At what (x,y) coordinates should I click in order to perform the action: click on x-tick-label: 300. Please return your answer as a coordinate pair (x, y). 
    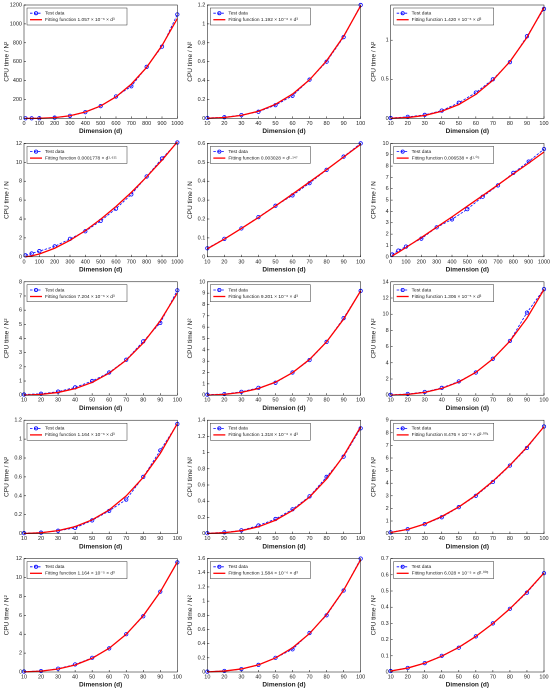
    Looking at the image, I should click on (69, 262).